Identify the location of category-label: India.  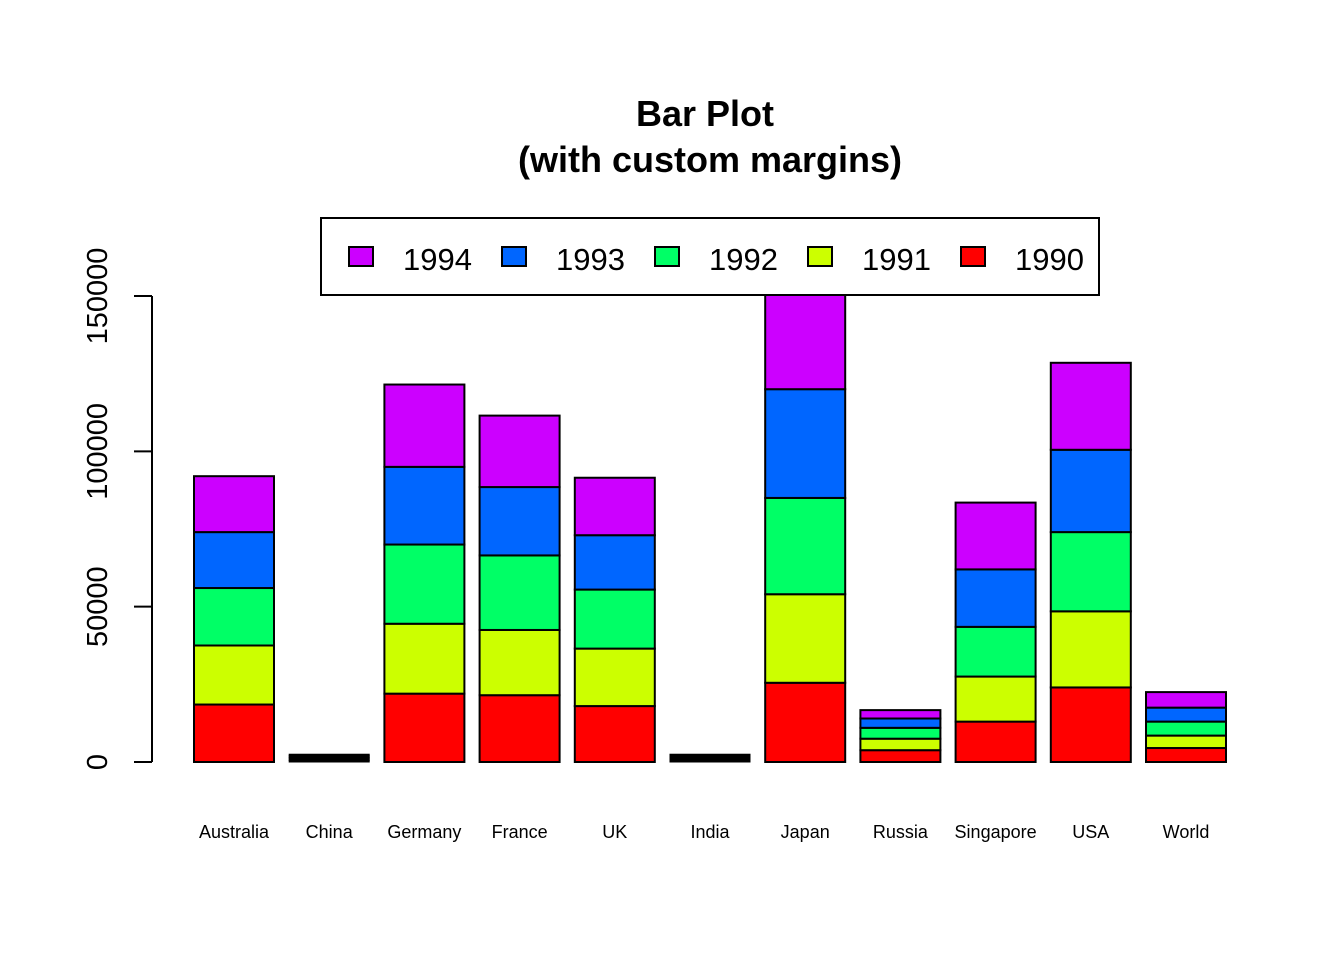
(710, 832).